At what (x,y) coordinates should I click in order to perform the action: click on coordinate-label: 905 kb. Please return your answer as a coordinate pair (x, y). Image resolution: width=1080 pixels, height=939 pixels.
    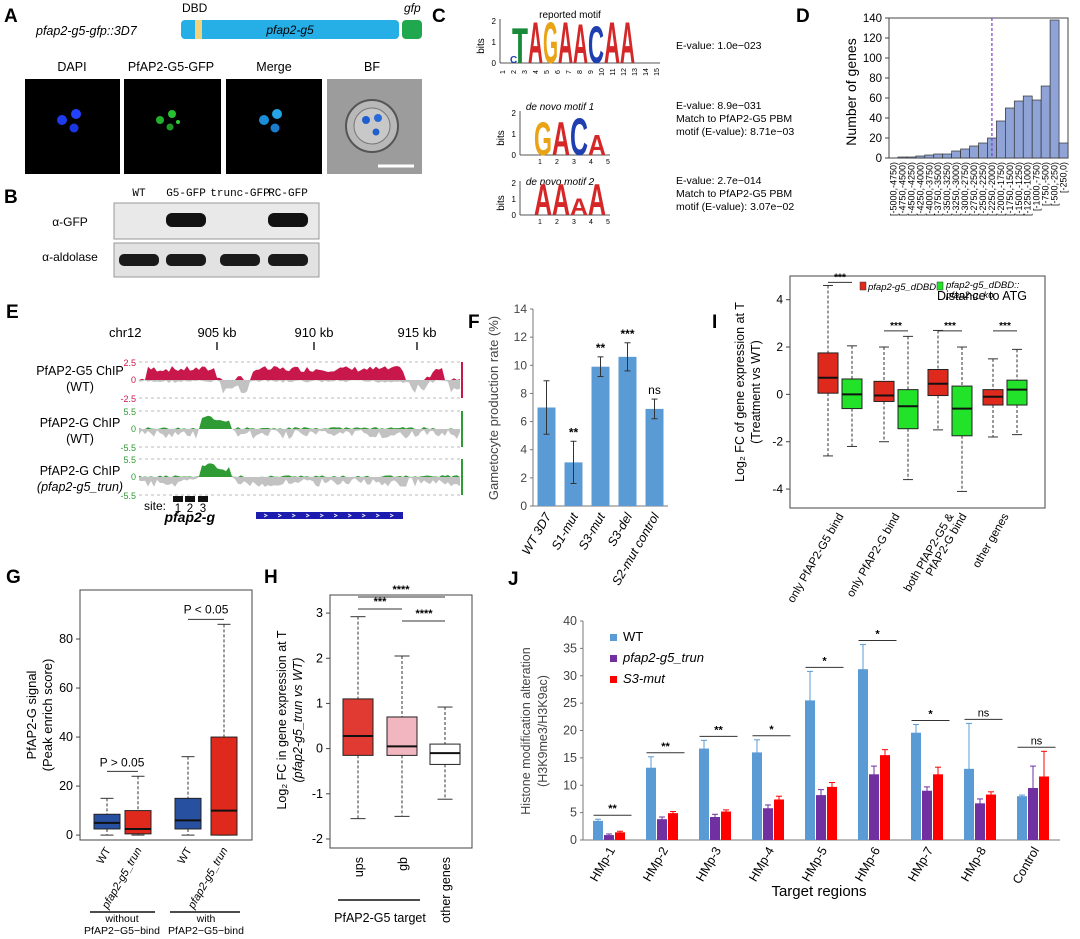
    Looking at the image, I should click on (216, 332).